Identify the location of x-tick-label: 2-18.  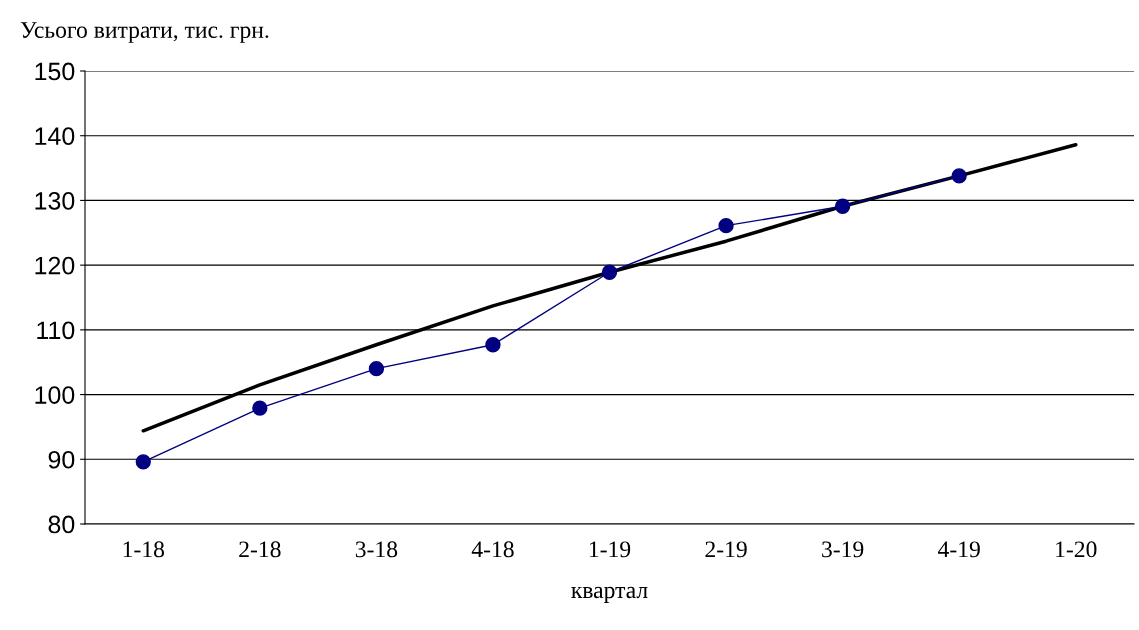
(260, 549).